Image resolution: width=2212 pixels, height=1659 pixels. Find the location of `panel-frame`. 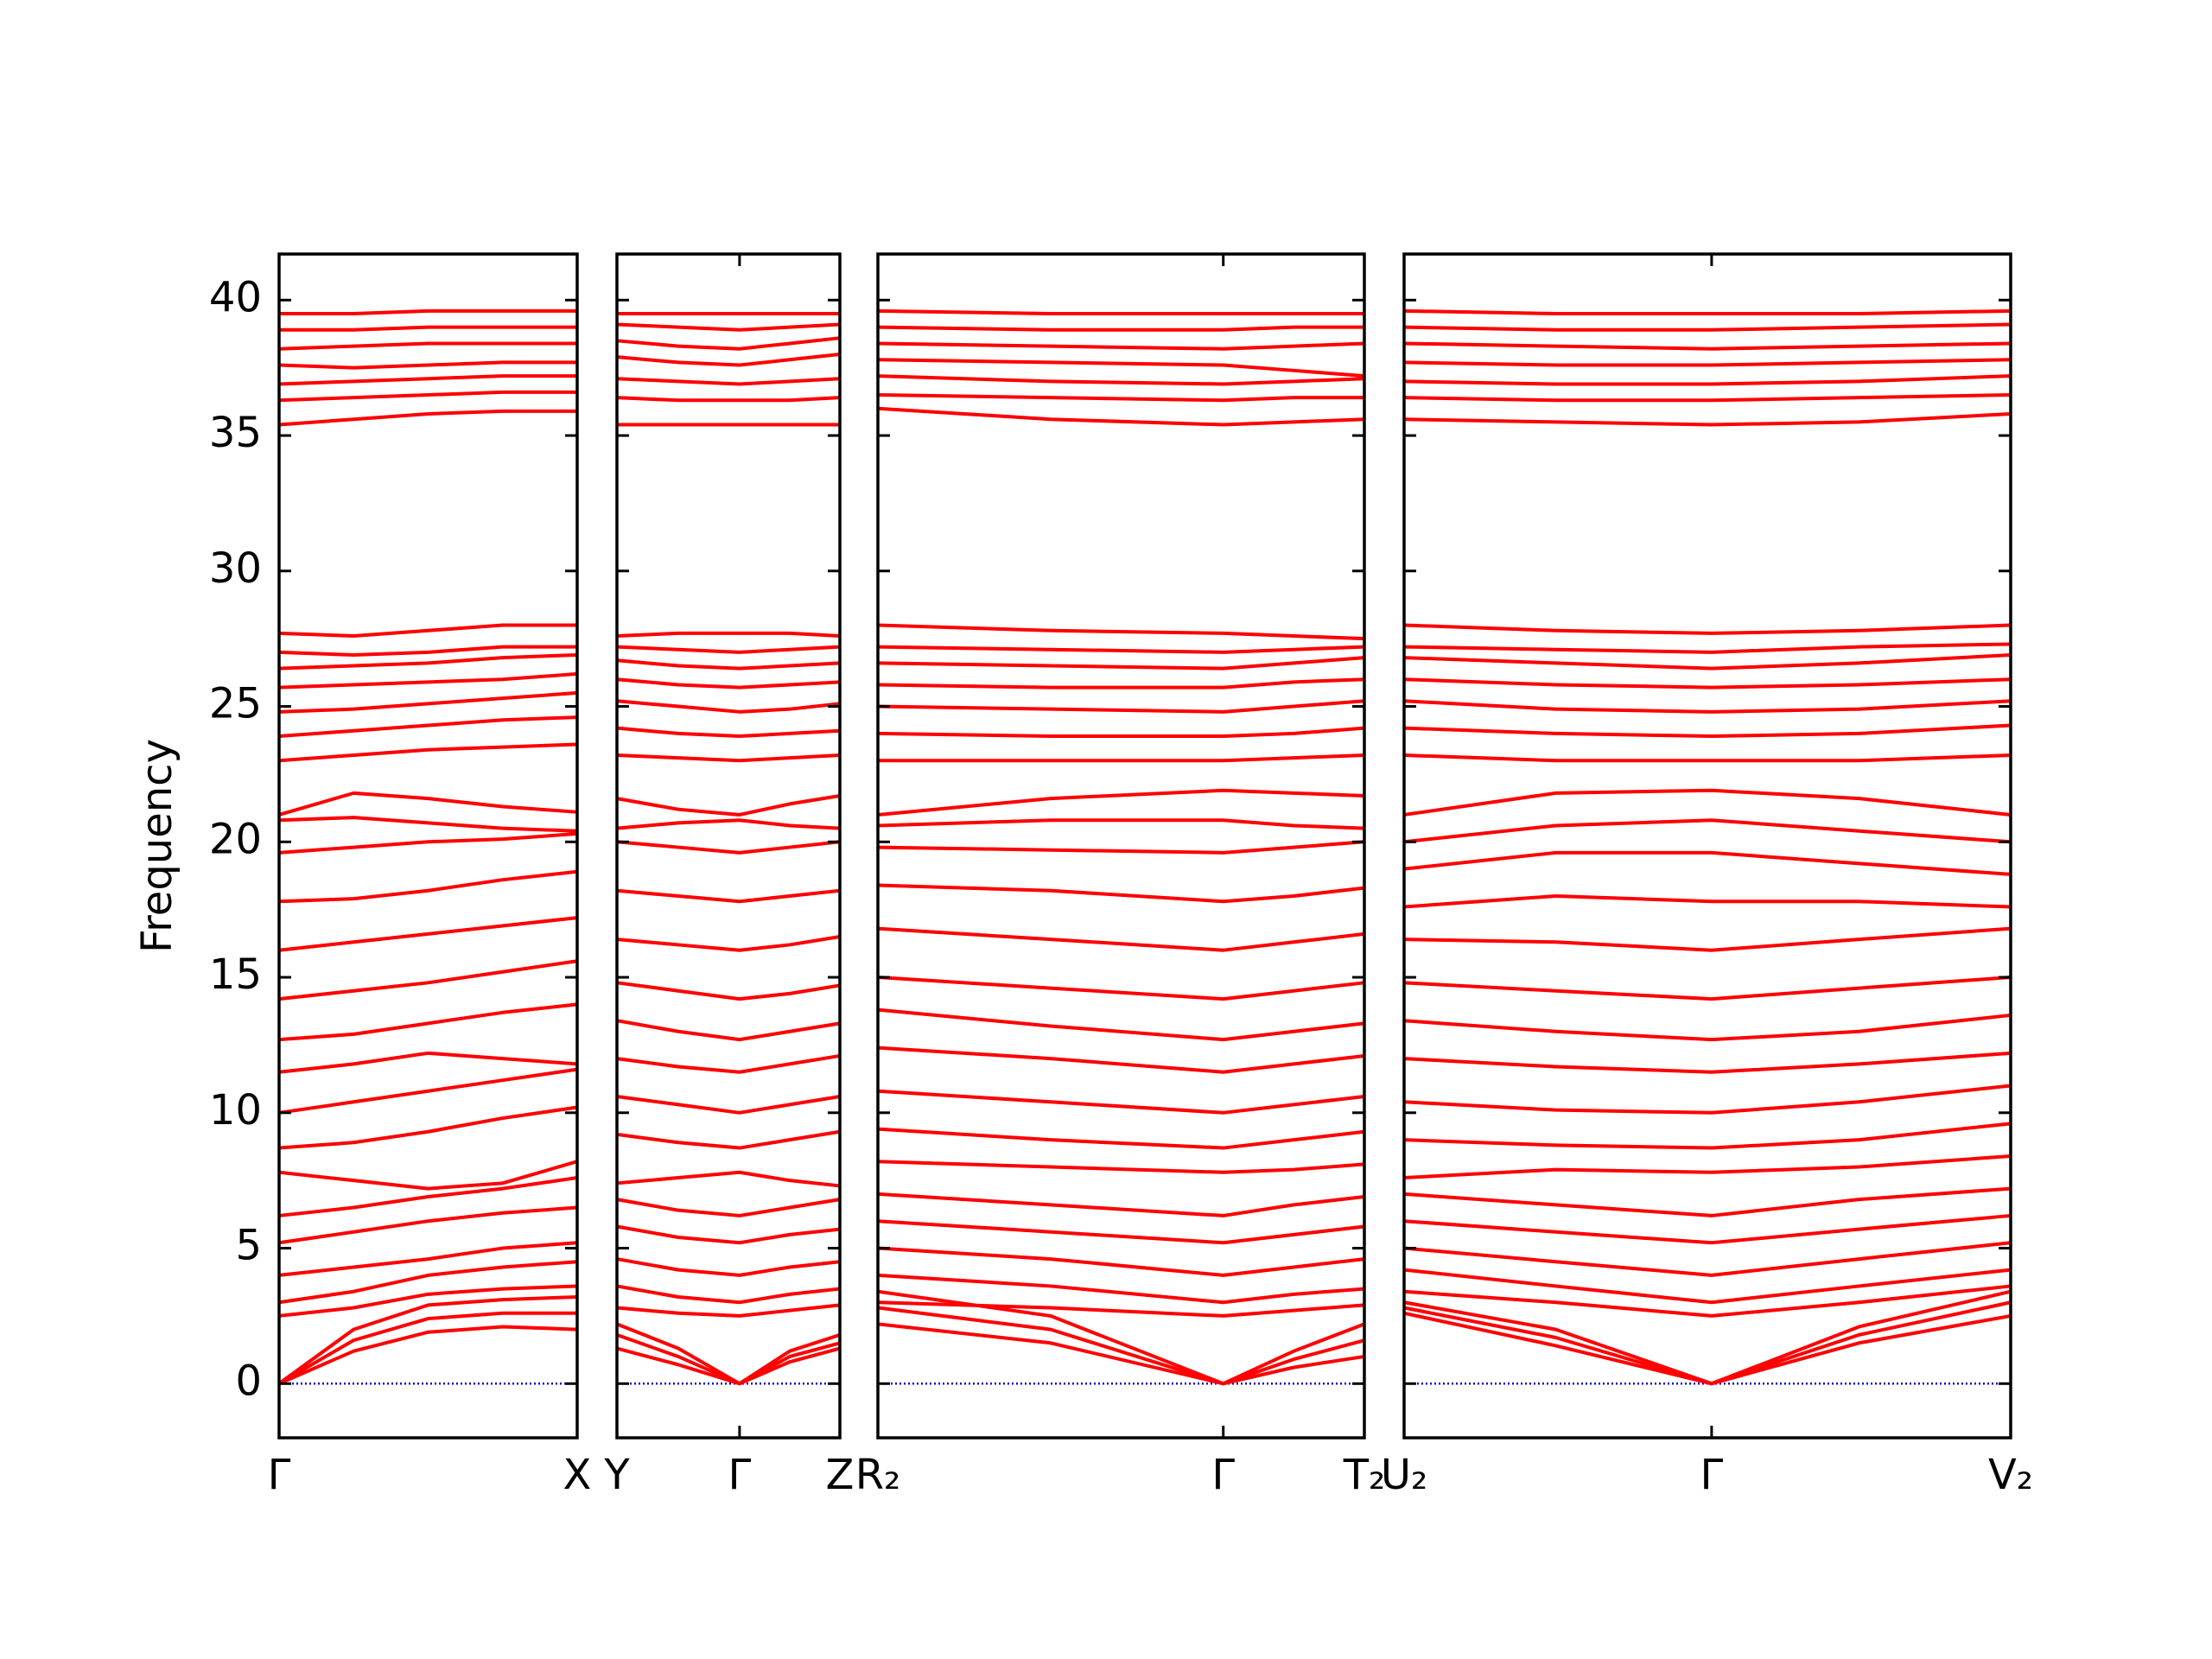

panel-frame is located at coordinates (428, 846).